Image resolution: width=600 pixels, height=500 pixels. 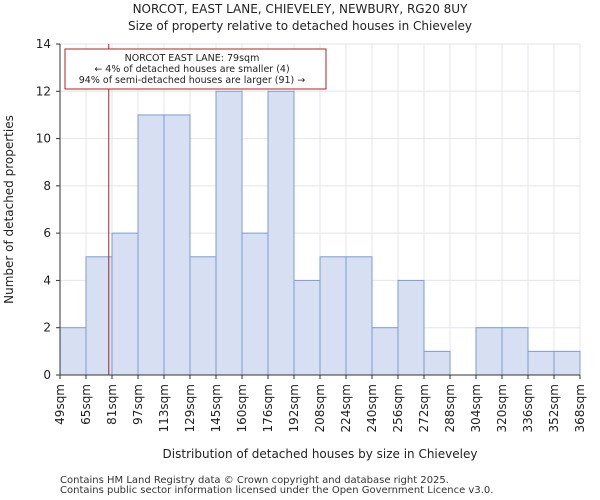 I want to click on y-tick-label: 0, so click(x=47, y=375).